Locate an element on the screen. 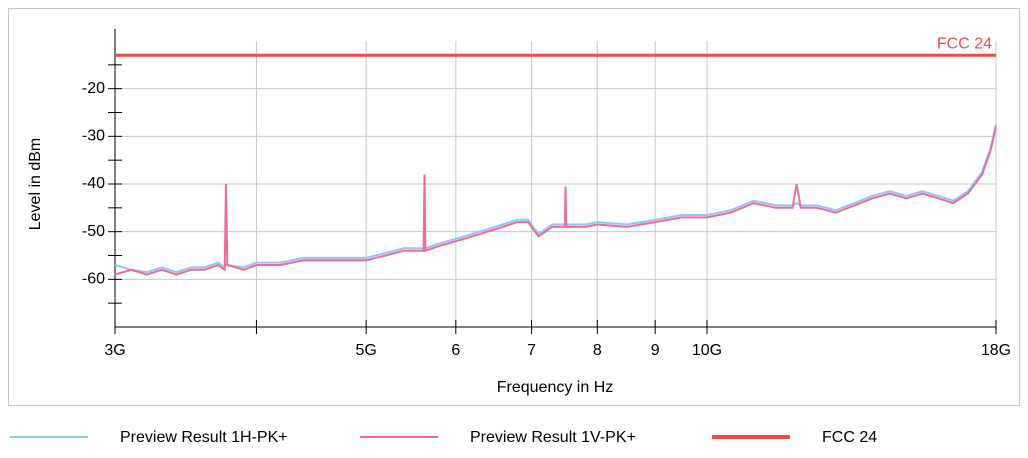 This screenshot has height=458, width=1028. y-tick-label: -40 is located at coordinates (93, 183).